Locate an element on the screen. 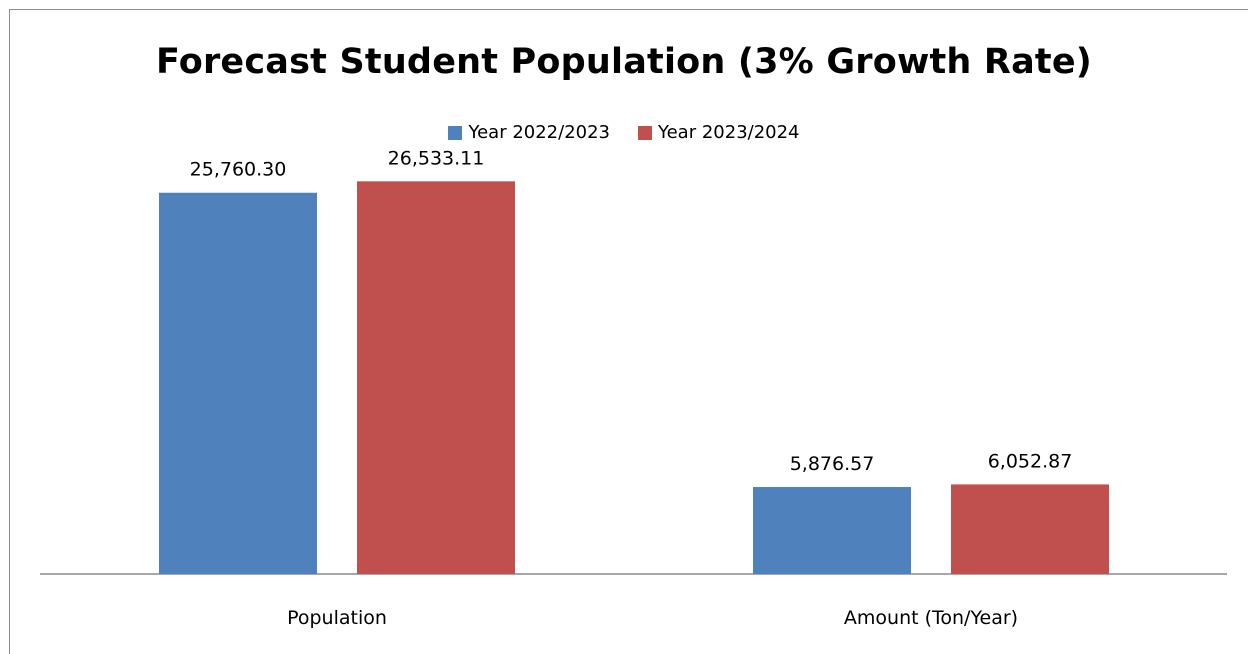 The height and width of the screenshot is (654, 1248). category-label-1: Population is located at coordinates (337, 618).